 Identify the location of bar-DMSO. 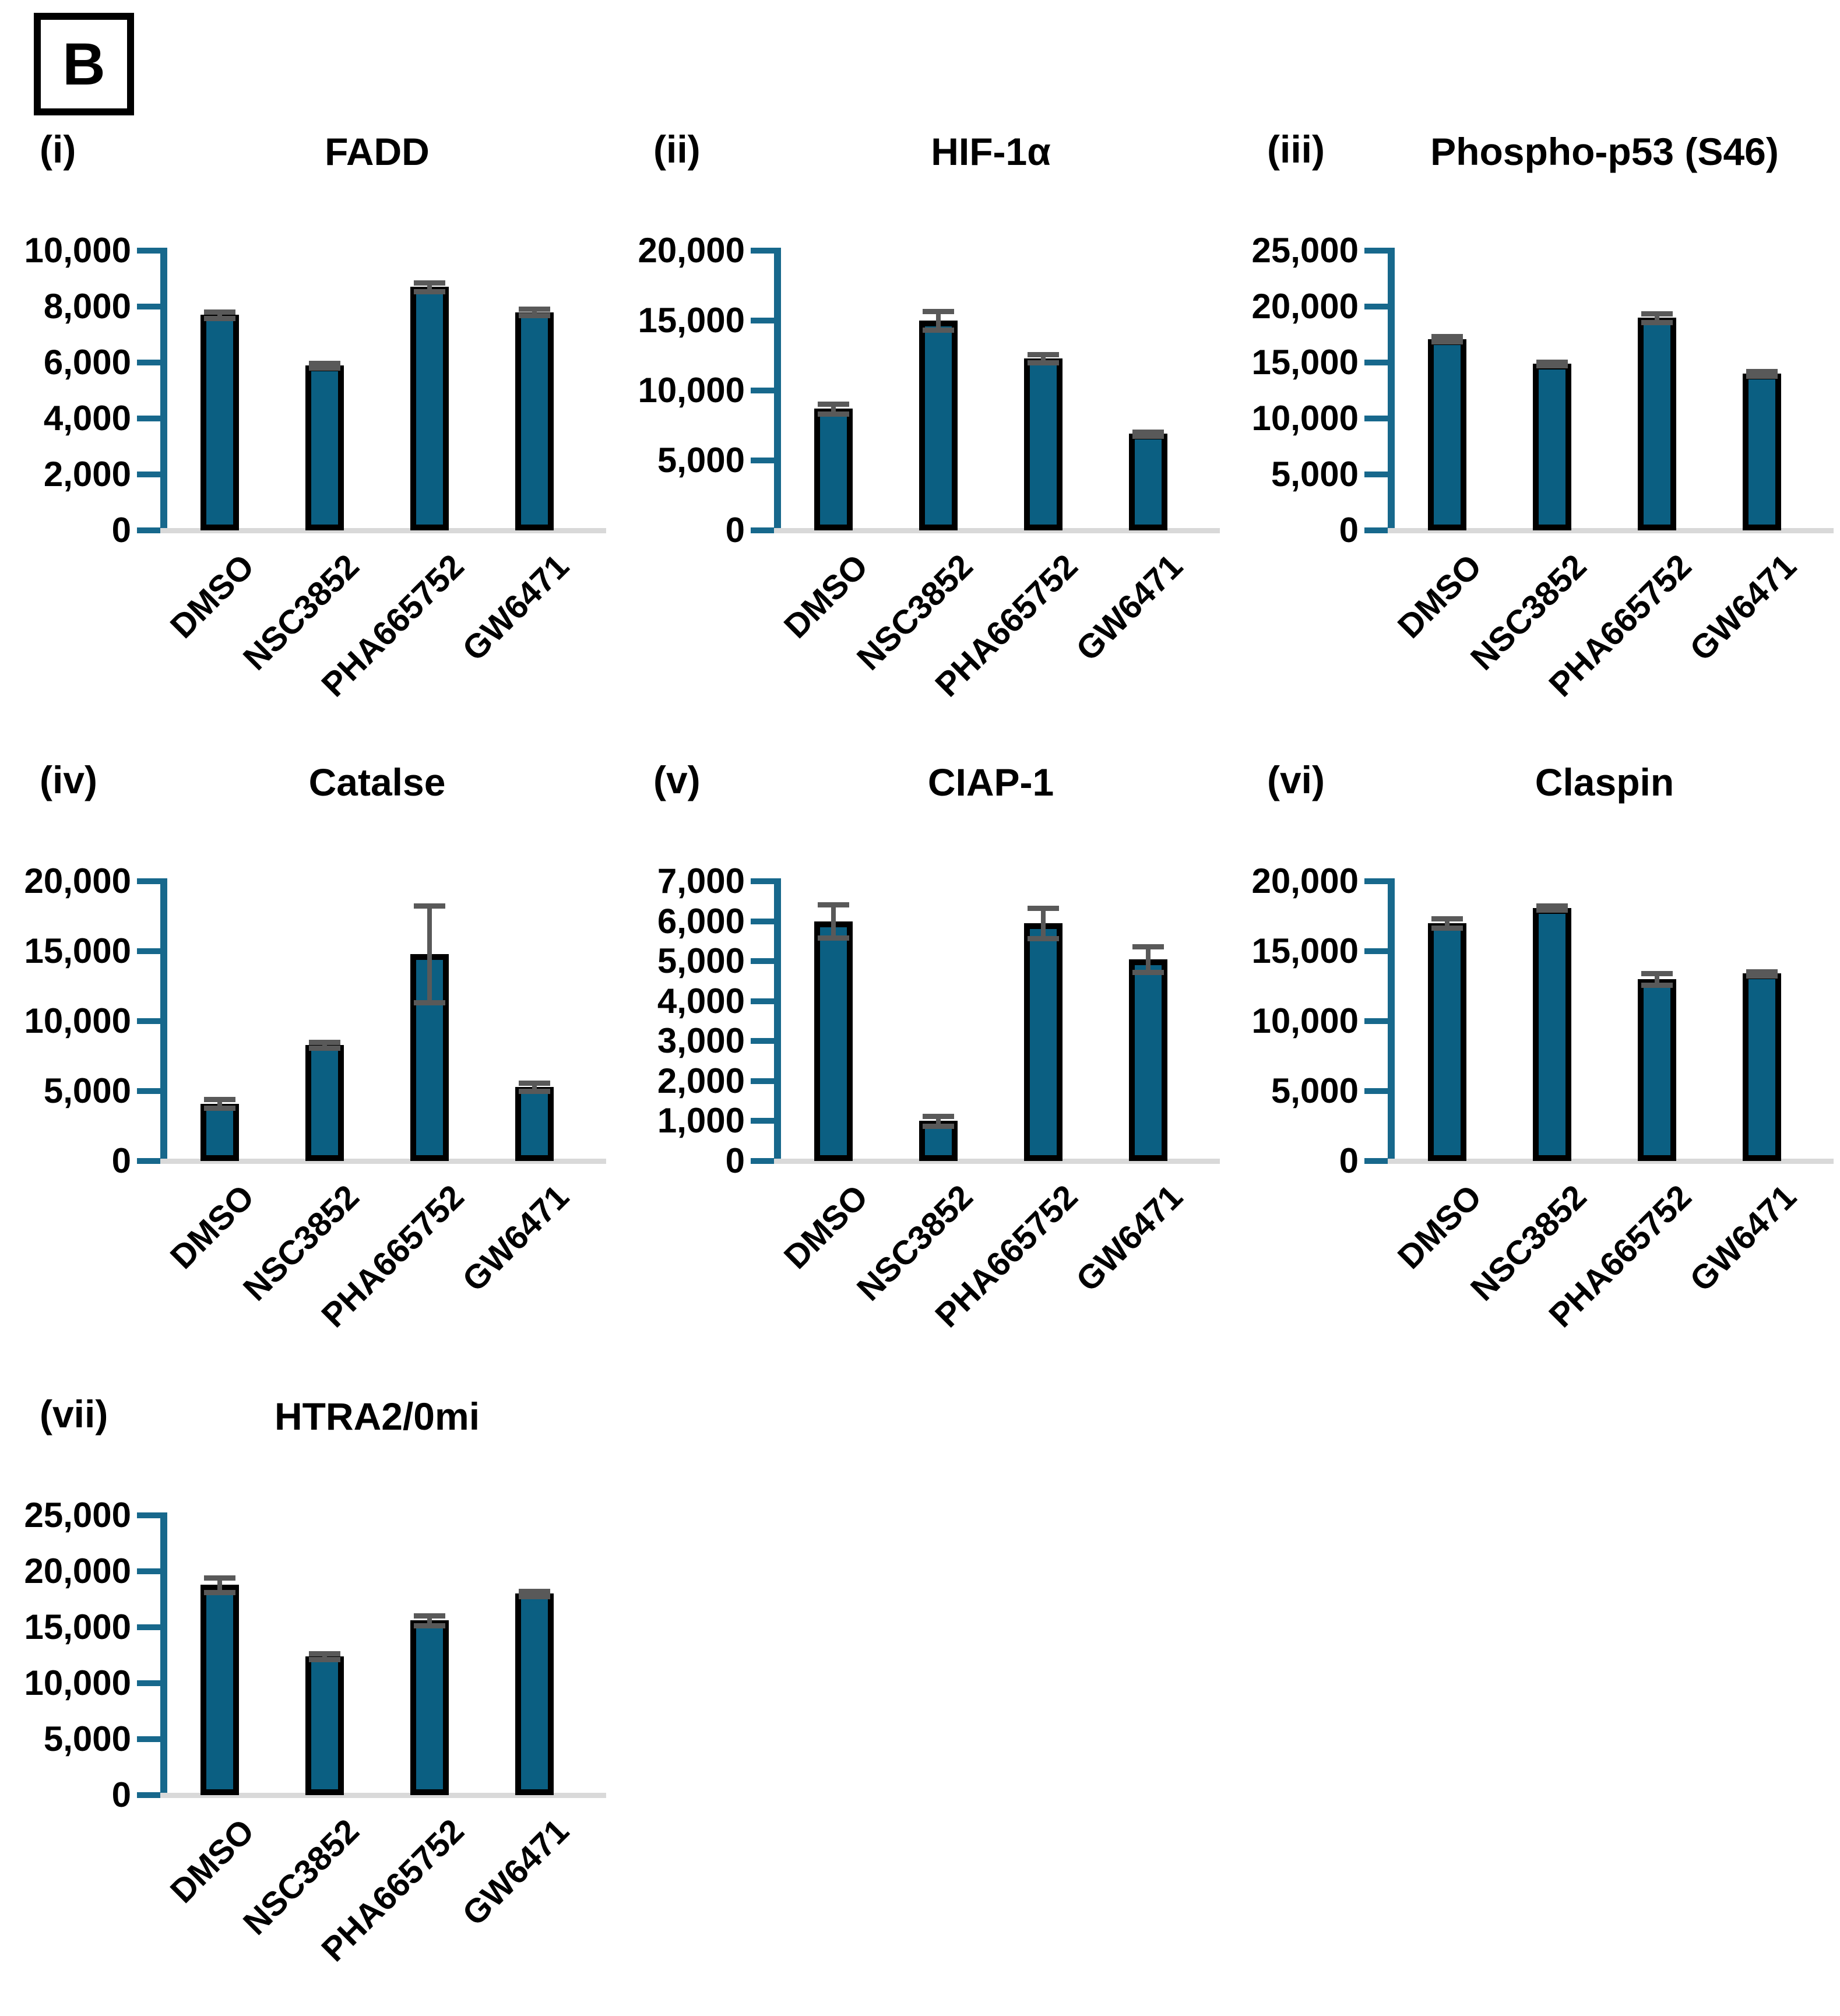
(1447, 434).